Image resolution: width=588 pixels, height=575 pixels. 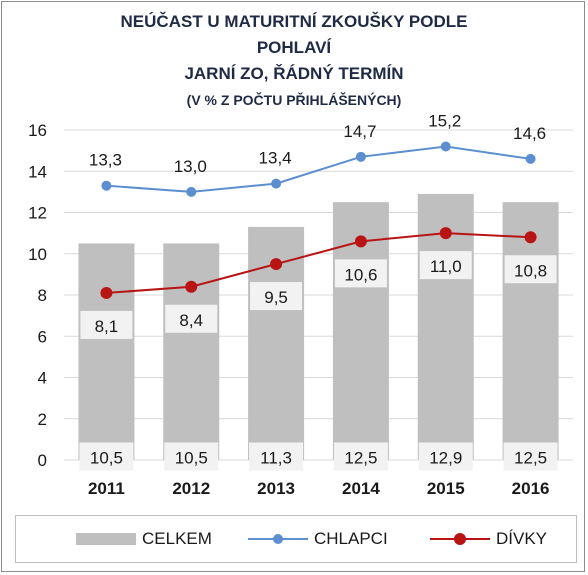 I want to click on data-label-divky-2011: 8,1, so click(x=107, y=326).